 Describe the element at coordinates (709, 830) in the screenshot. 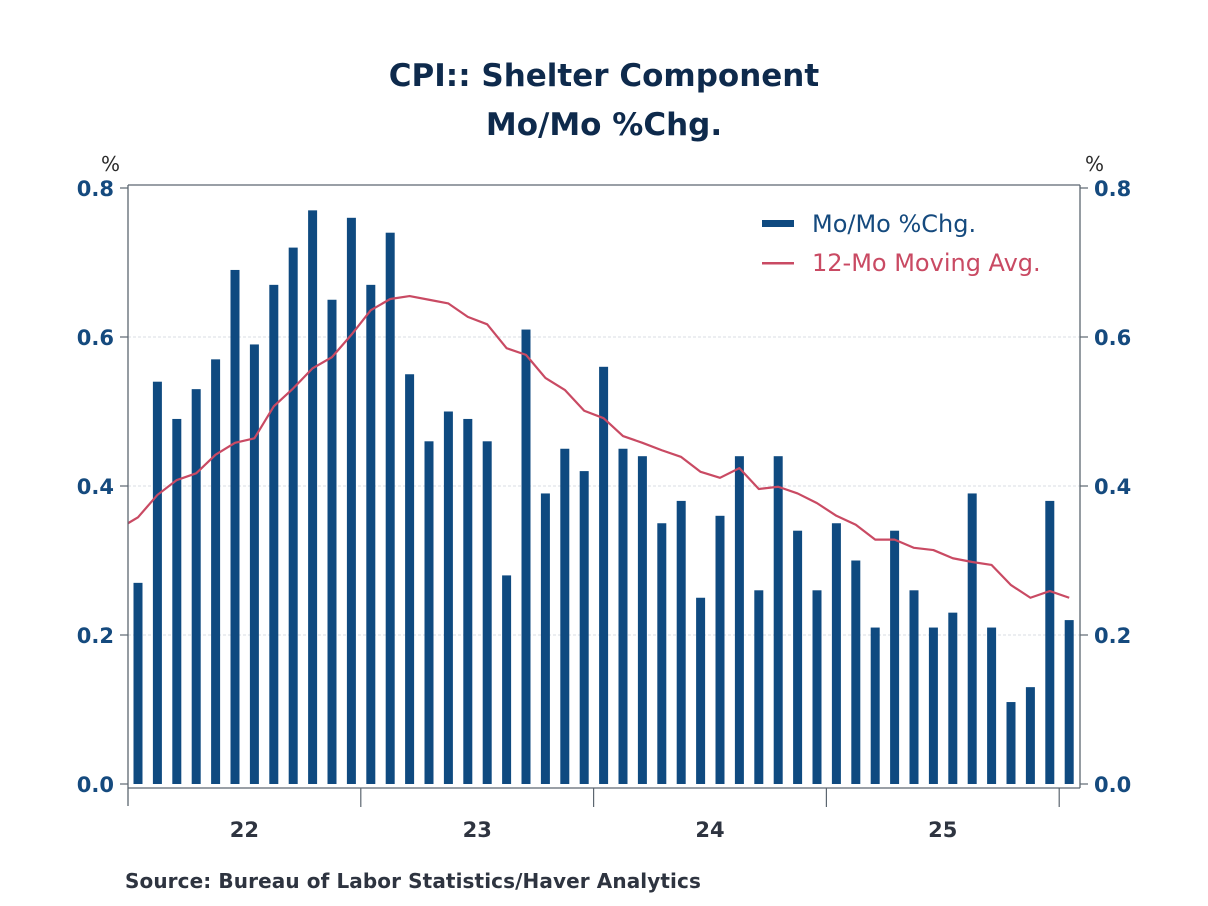

I see `x-tick-label: 24` at that location.